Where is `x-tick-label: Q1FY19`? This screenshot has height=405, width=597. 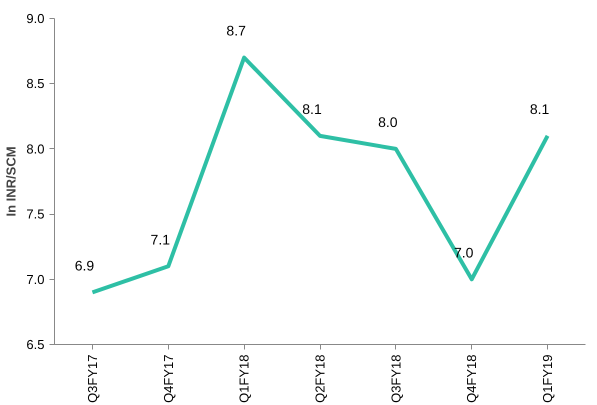
x-tick-label: Q1FY19 is located at coordinates (548, 378).